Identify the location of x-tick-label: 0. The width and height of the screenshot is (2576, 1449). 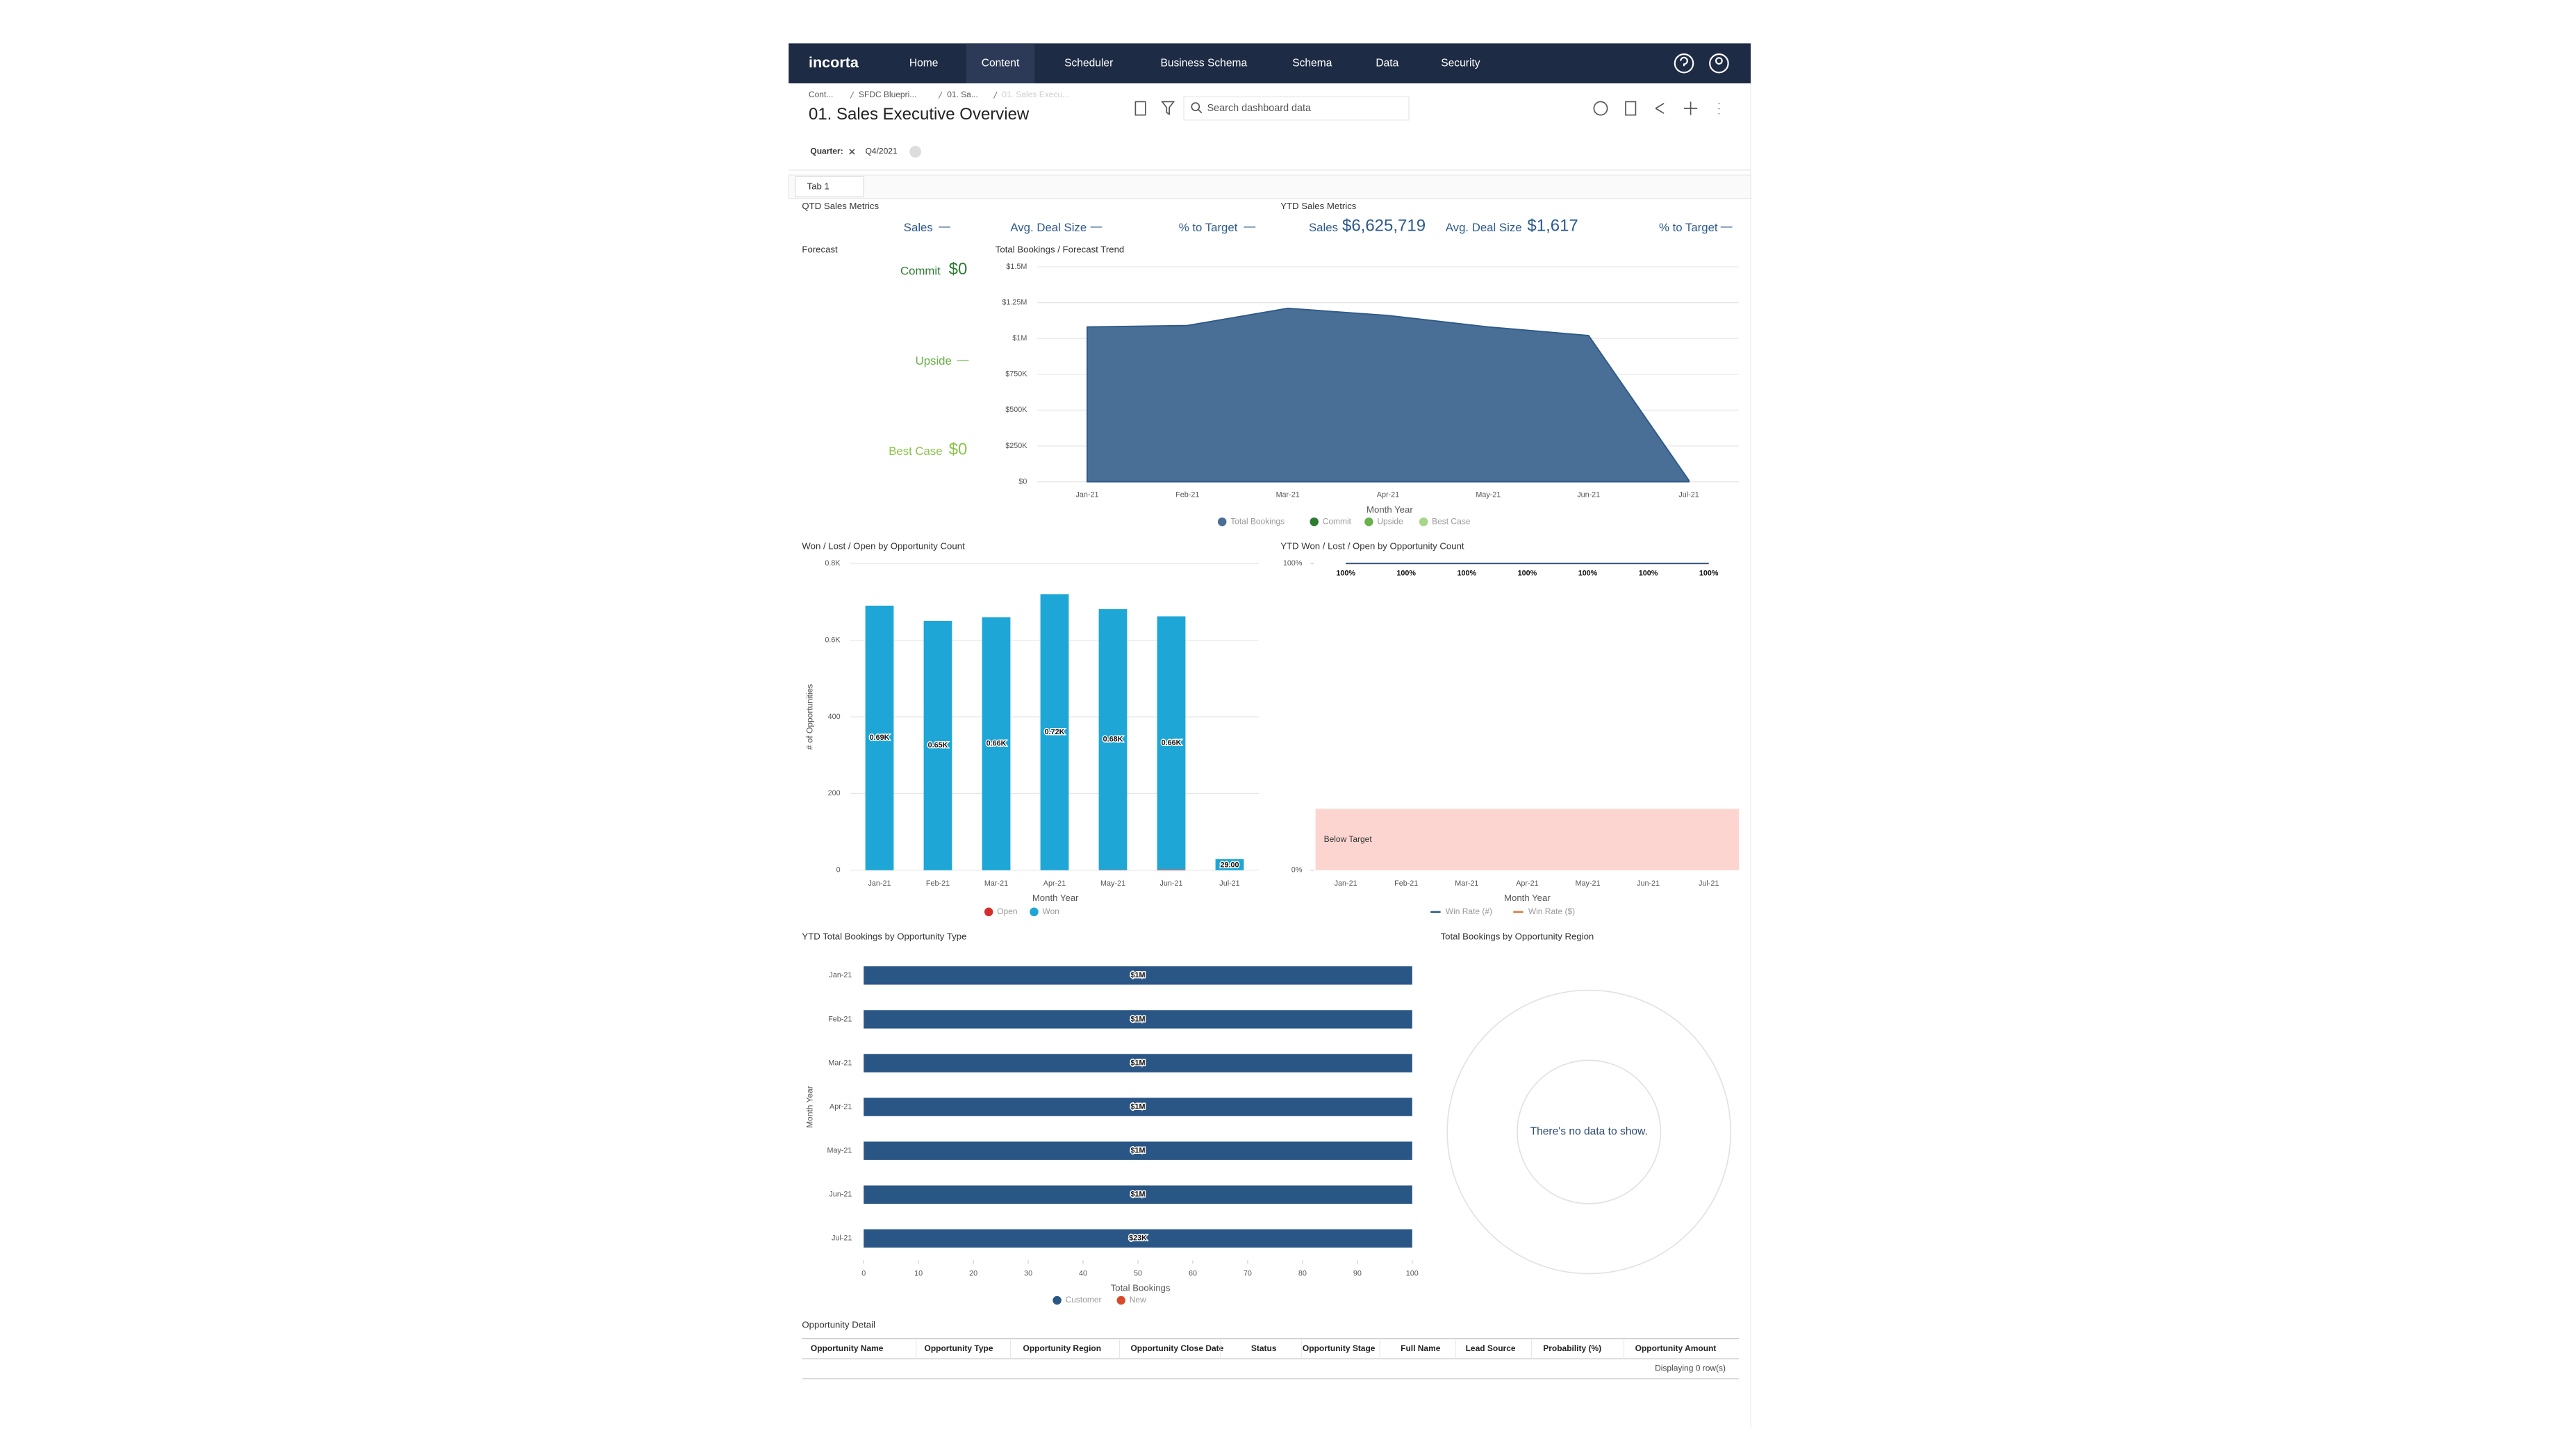
(863, 1273).